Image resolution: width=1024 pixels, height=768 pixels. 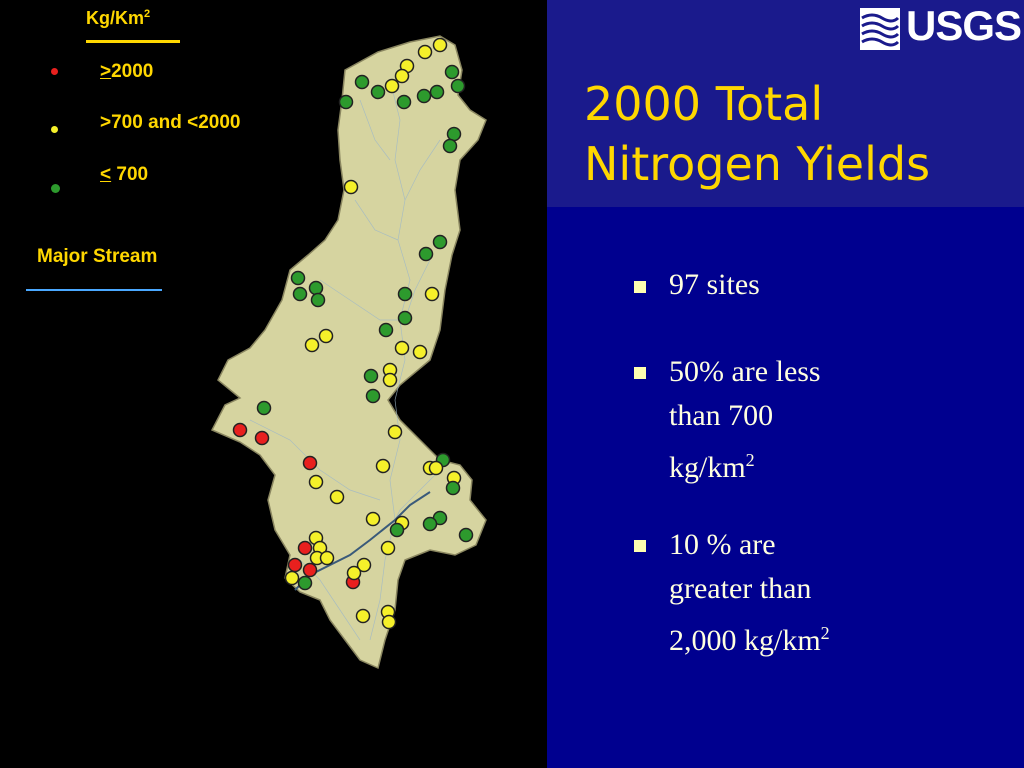 I want to click on title-panel, so click(x=785, y=103).